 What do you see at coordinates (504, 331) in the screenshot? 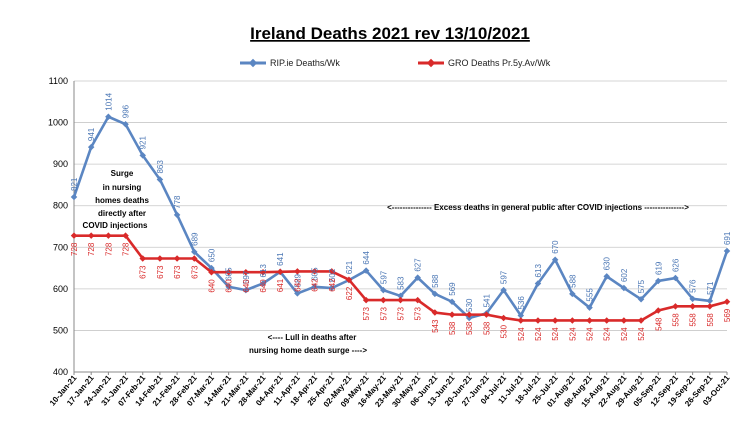
I see `data-label-1: 530` at bounding box center [504, 331].